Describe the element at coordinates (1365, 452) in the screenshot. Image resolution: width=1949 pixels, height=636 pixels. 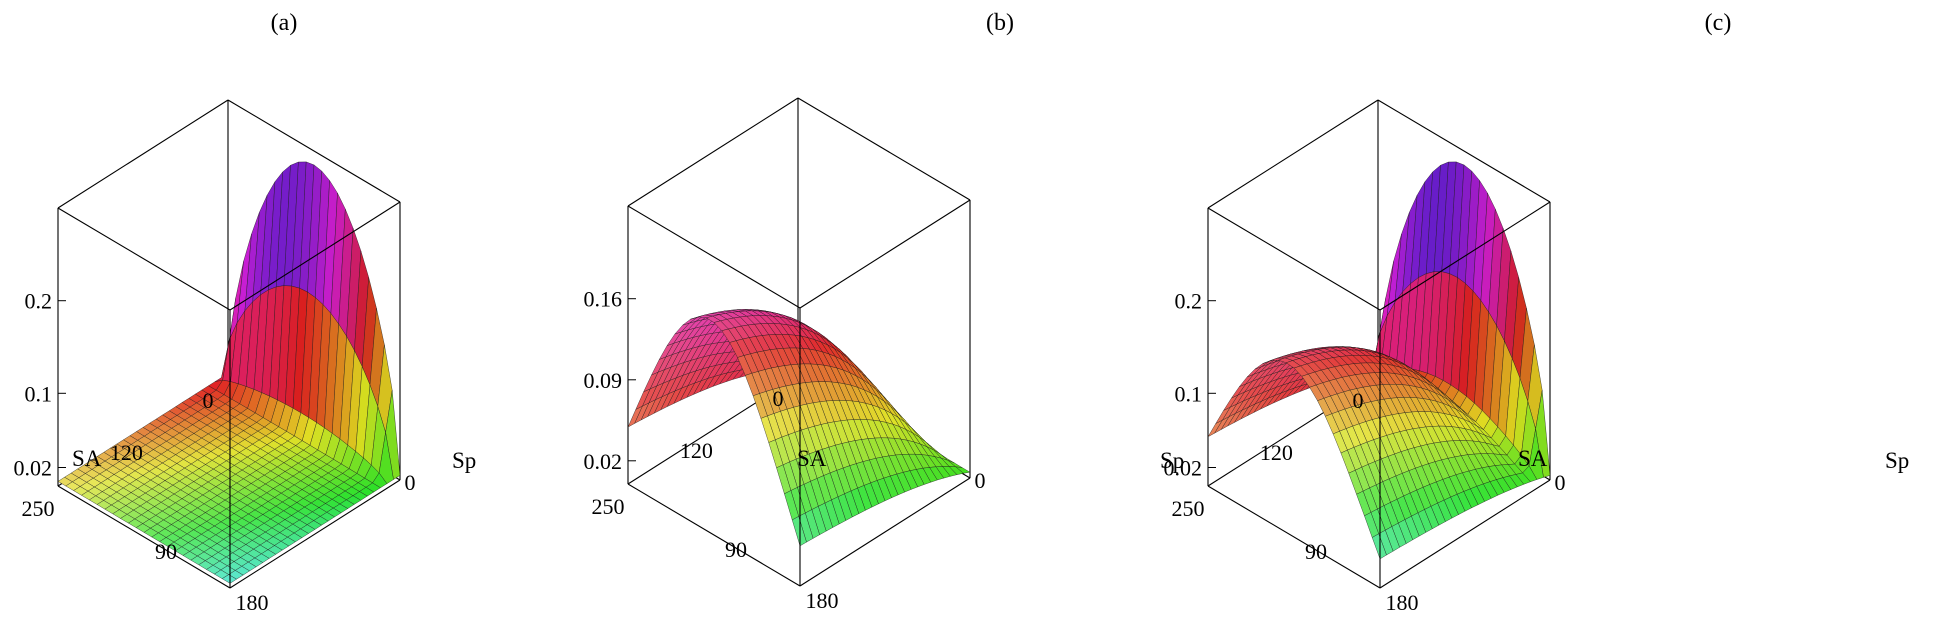
I see `panel-c-ticks: 0.02 0.1 0.2 0 120 250 0 90 180` at that location.